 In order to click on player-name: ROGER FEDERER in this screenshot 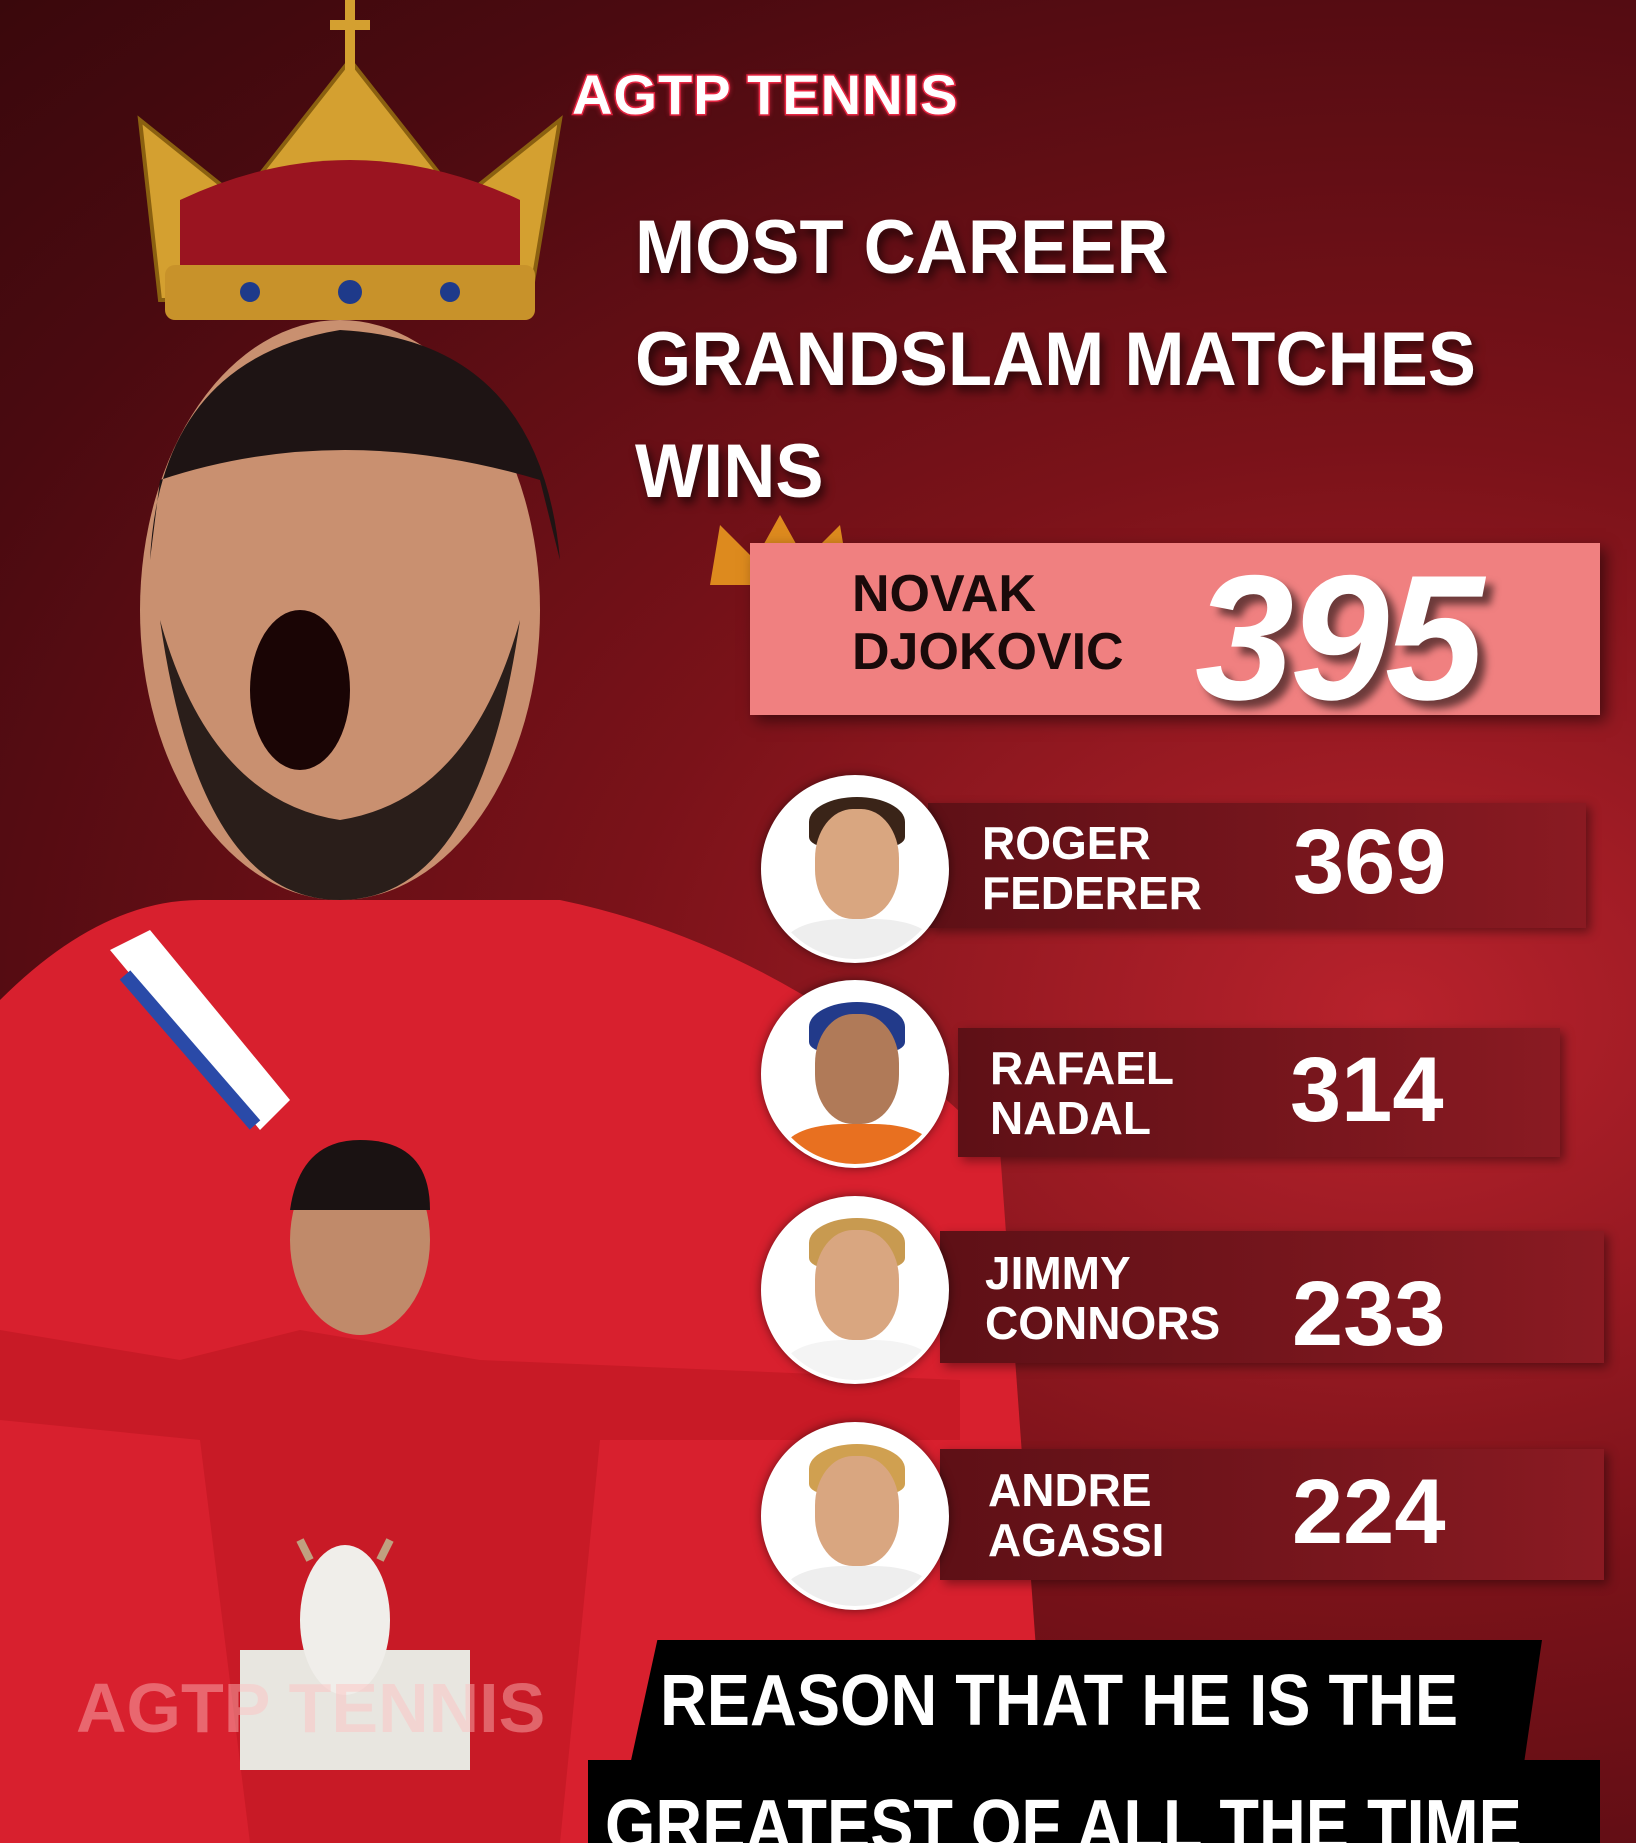, I will do `click(1092, 868)`.